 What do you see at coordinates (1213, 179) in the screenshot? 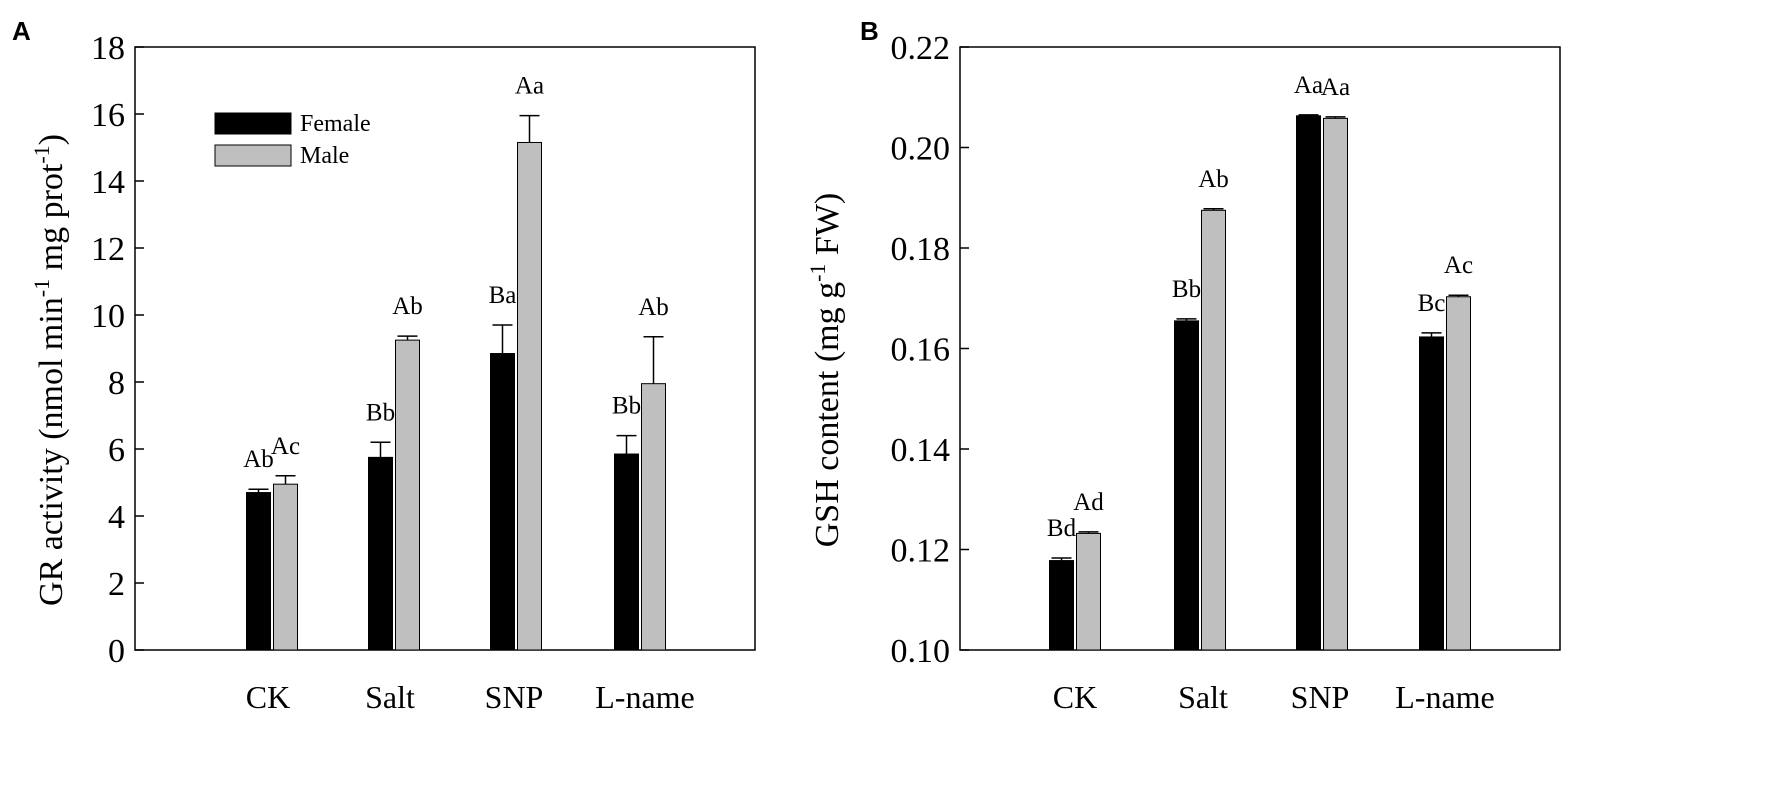
I see `panel-b-significance-label: Ab` at bounding box center [1213, 179].